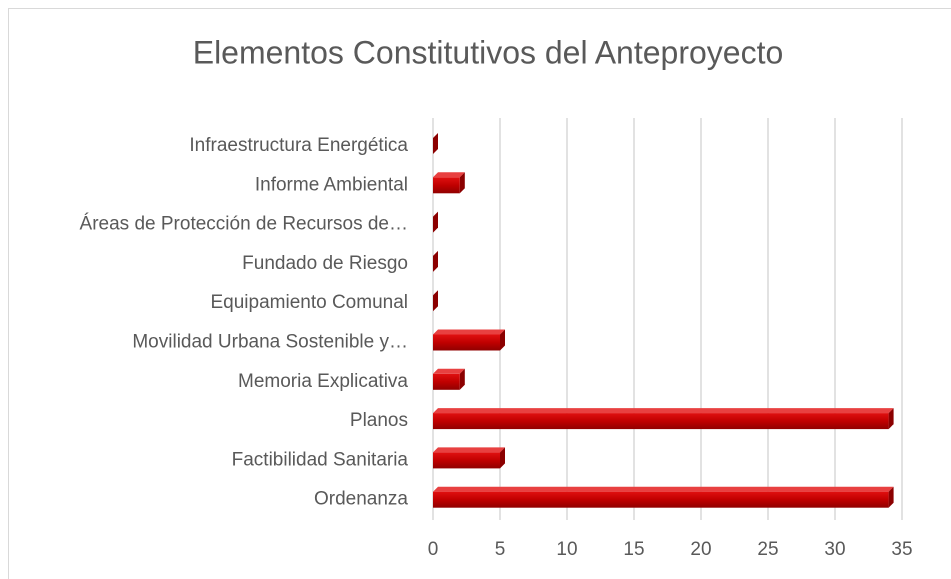 This screenshot has width=951, height=579. Describe the element at coordinates (901, 549) in the screenshot. I see `x-tick-label: 35` at that location.